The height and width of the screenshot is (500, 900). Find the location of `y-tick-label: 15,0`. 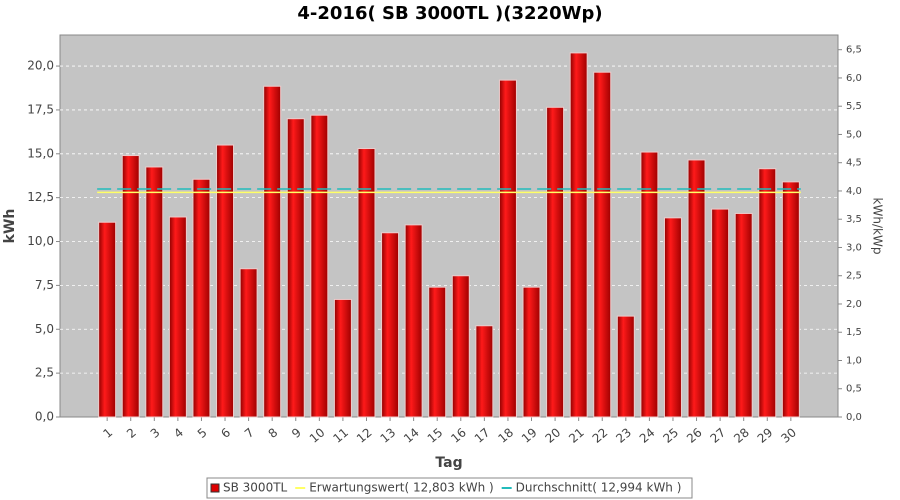

y-tick-label: 15,0 is located at coordinates (40, 153).